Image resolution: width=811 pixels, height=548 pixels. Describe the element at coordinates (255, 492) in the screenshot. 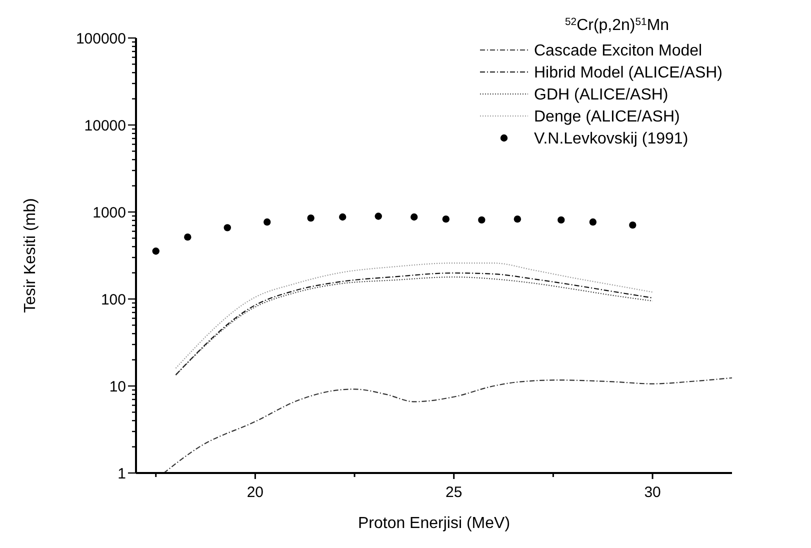

I see `x-tick-label: 20` at that location.